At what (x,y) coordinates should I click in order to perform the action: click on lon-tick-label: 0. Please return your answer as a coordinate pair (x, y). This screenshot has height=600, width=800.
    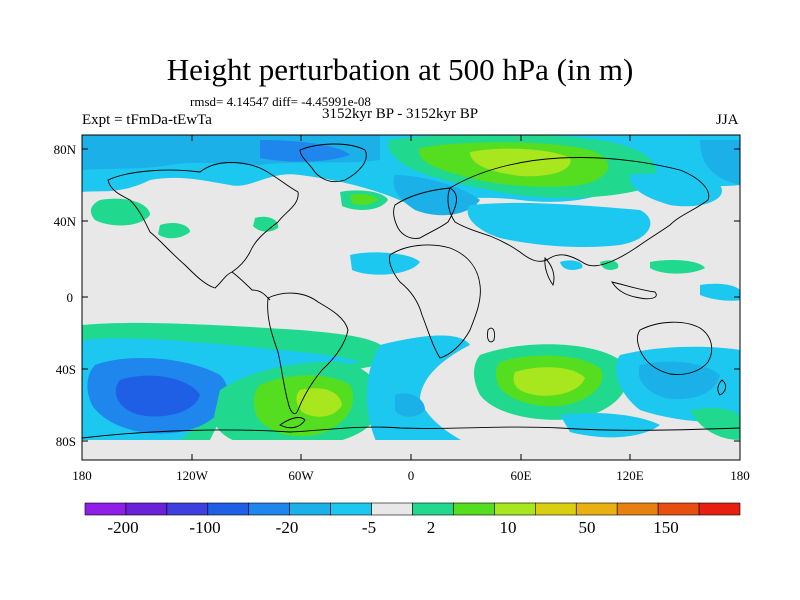
    Looking at the image, I should click on (411, 475).